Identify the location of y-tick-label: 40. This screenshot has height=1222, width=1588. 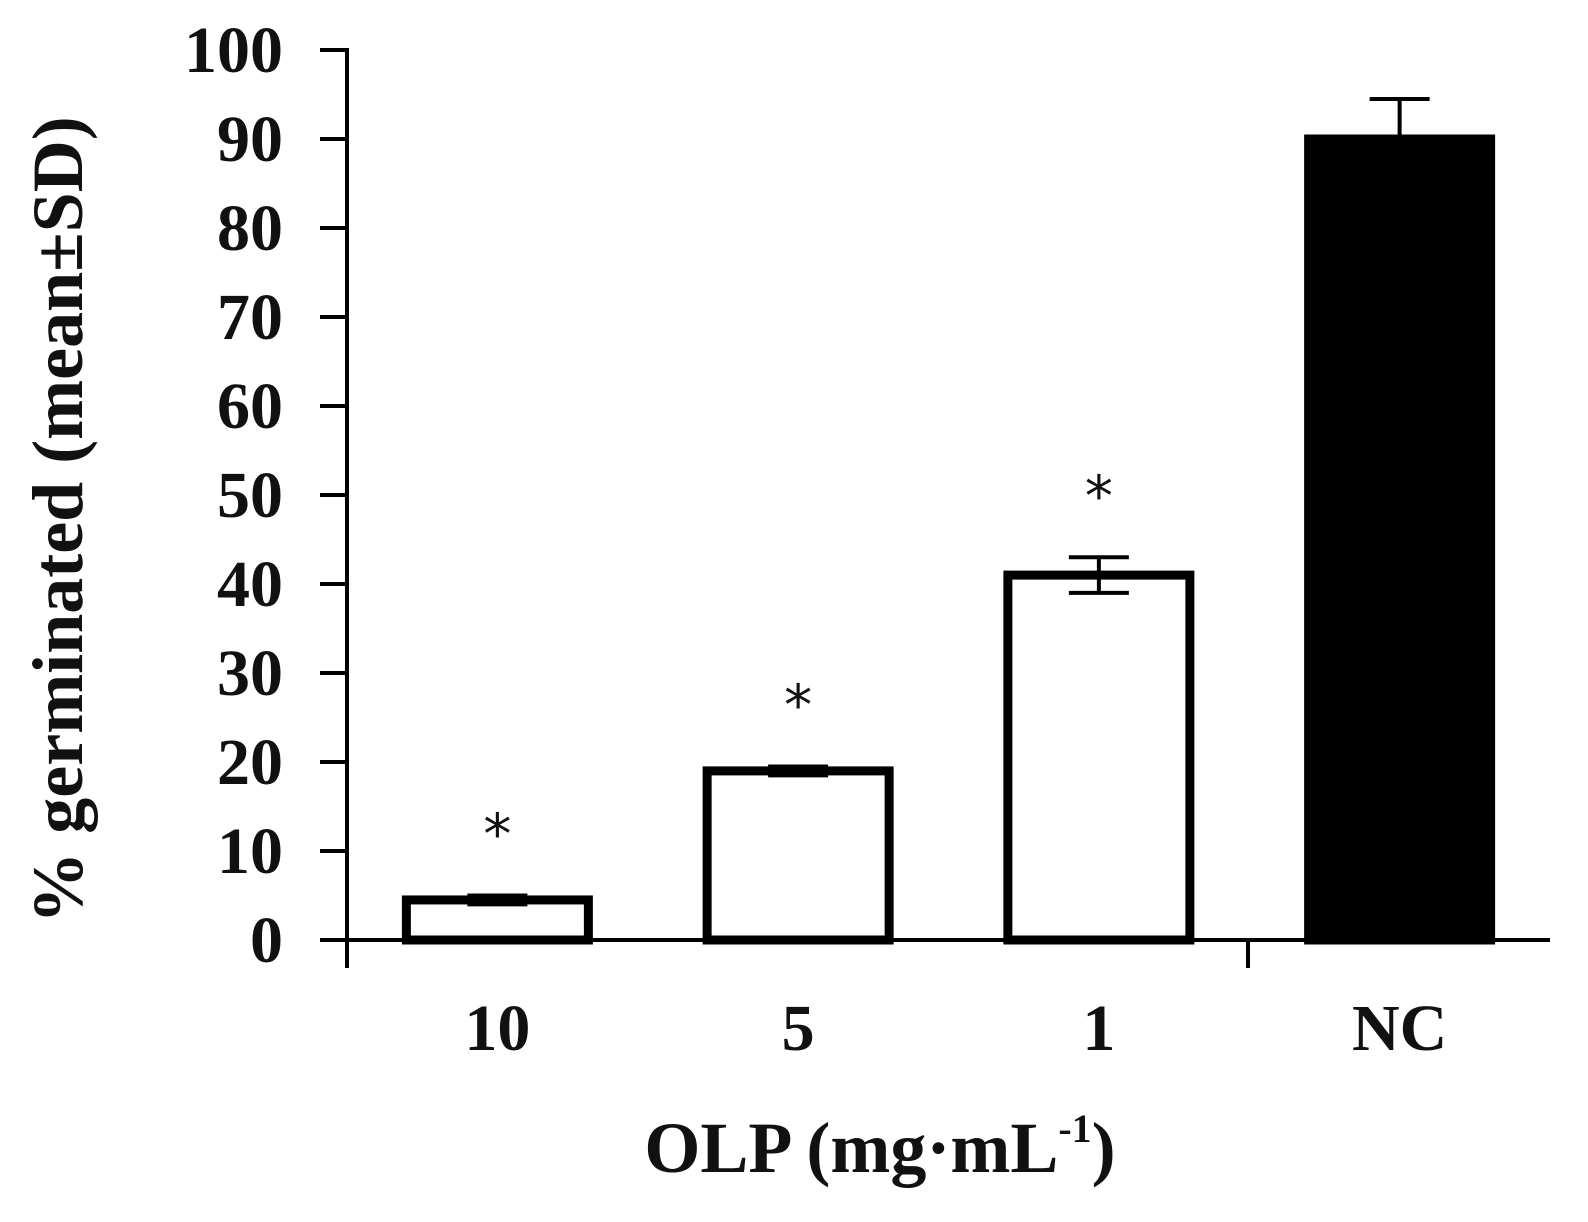
(250, 584).